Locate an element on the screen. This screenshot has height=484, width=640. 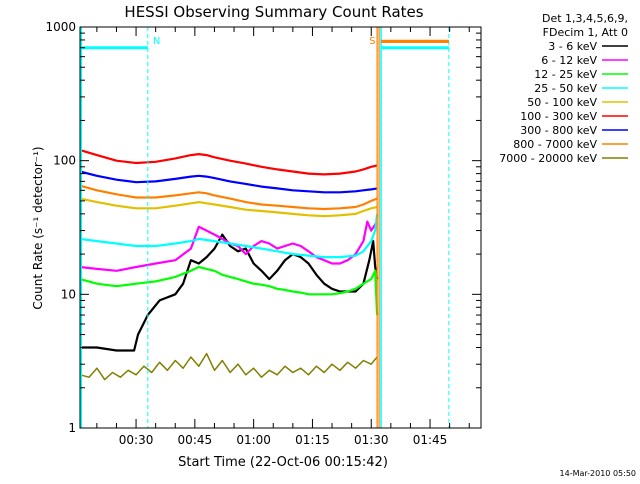
legend-entry-label: 800 - 7000 keV is located at coordinates (555, 144).